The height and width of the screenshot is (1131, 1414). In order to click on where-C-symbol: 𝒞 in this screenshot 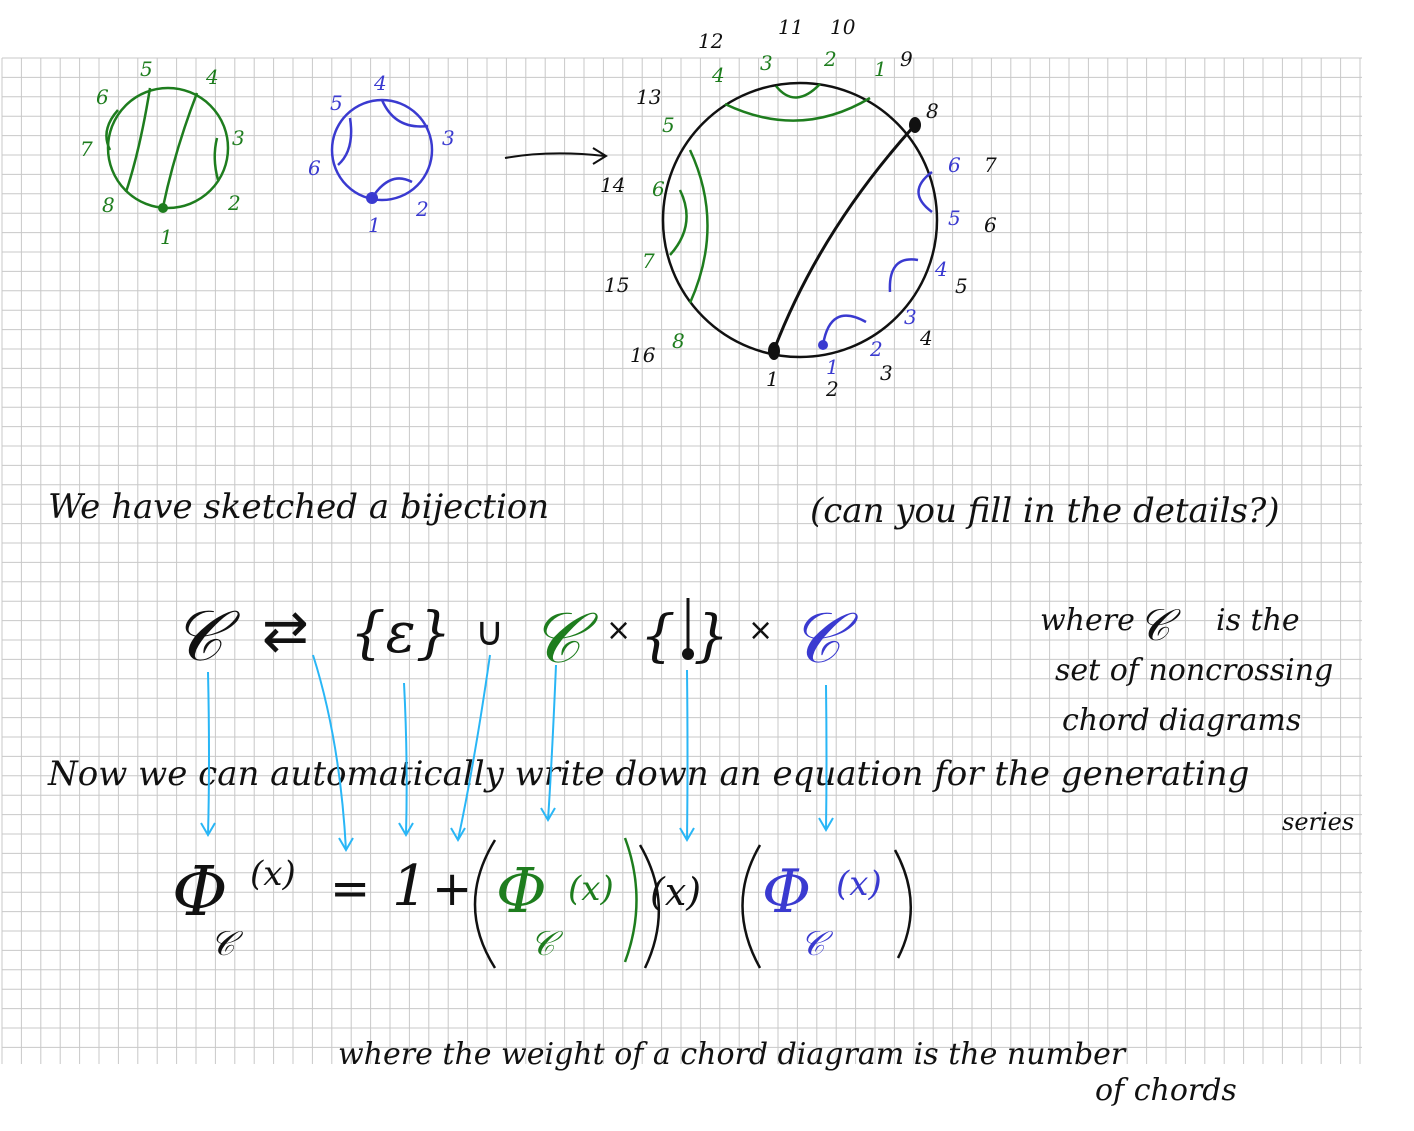, I will do `click(1159, 625)`.